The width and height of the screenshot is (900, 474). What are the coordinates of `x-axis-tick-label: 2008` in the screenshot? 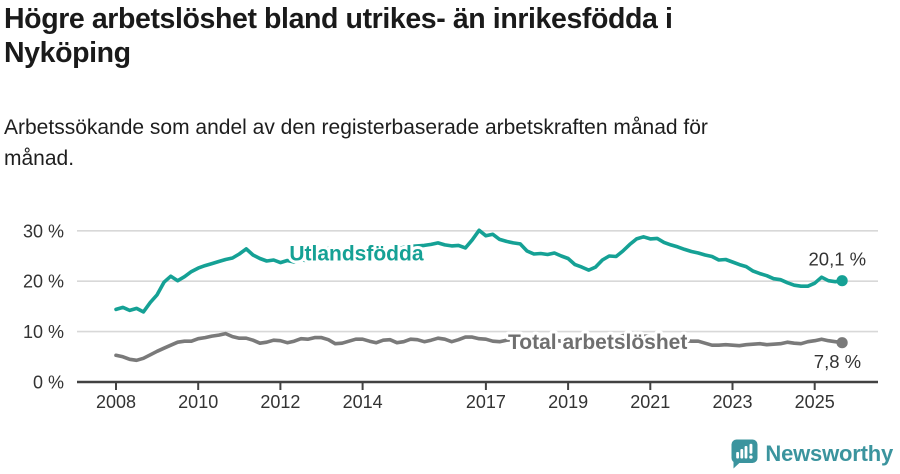 It's located at (116, 402).